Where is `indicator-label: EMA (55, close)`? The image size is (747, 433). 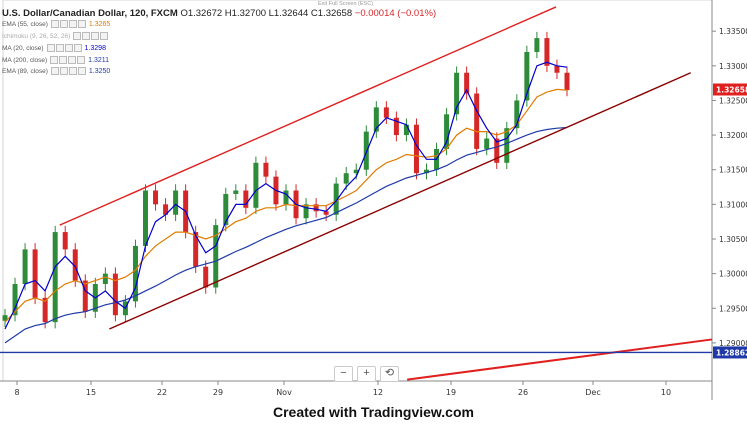 indicator-label: EMA (55, close) is located at coordinates (25, 24).